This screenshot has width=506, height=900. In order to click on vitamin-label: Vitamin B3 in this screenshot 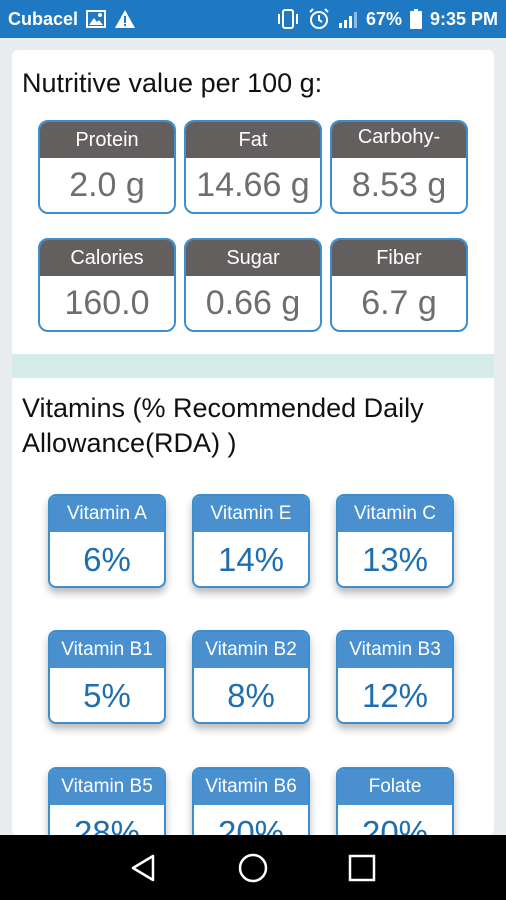, I will do `click(395, 650)`.